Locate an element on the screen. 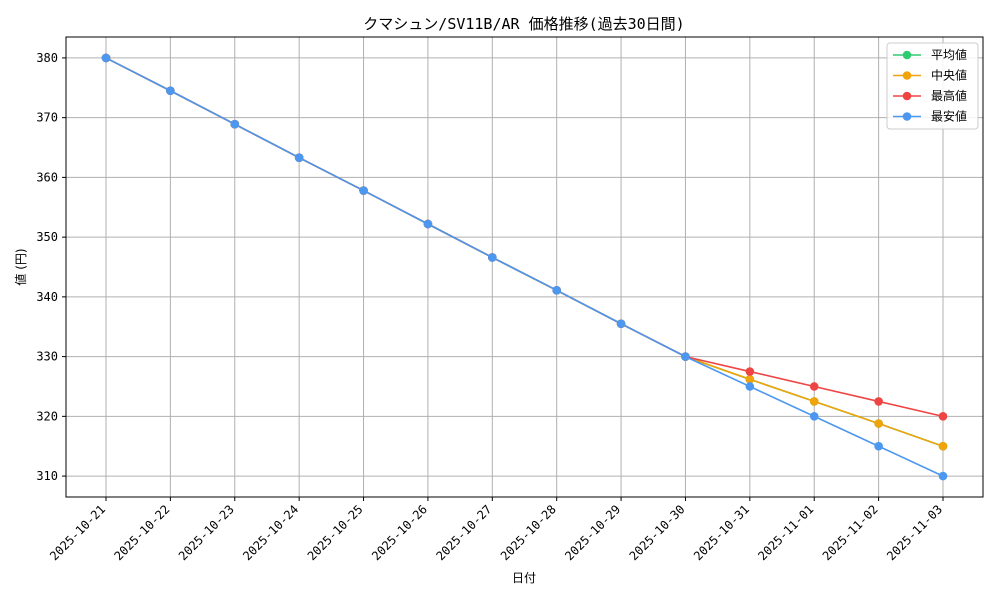 This screenshot has height=600, width=1000. legend-label: 最高値 is located at coordinates (949, 95).